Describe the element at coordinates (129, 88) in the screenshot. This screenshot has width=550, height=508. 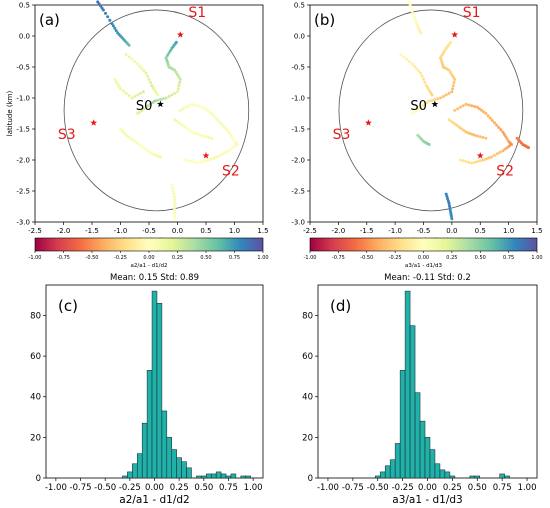
I see `track-t8` at that location.